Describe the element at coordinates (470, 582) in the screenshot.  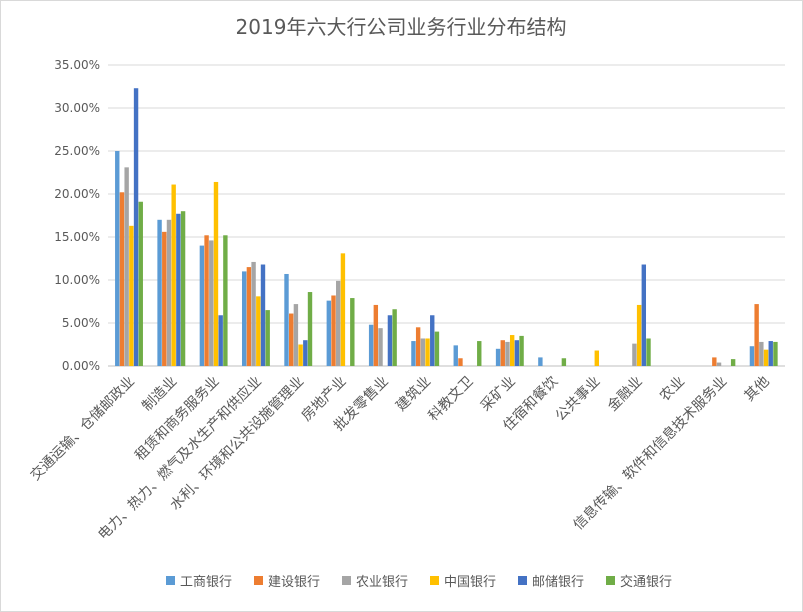
I see `legend-label: 中国银行` at that location.